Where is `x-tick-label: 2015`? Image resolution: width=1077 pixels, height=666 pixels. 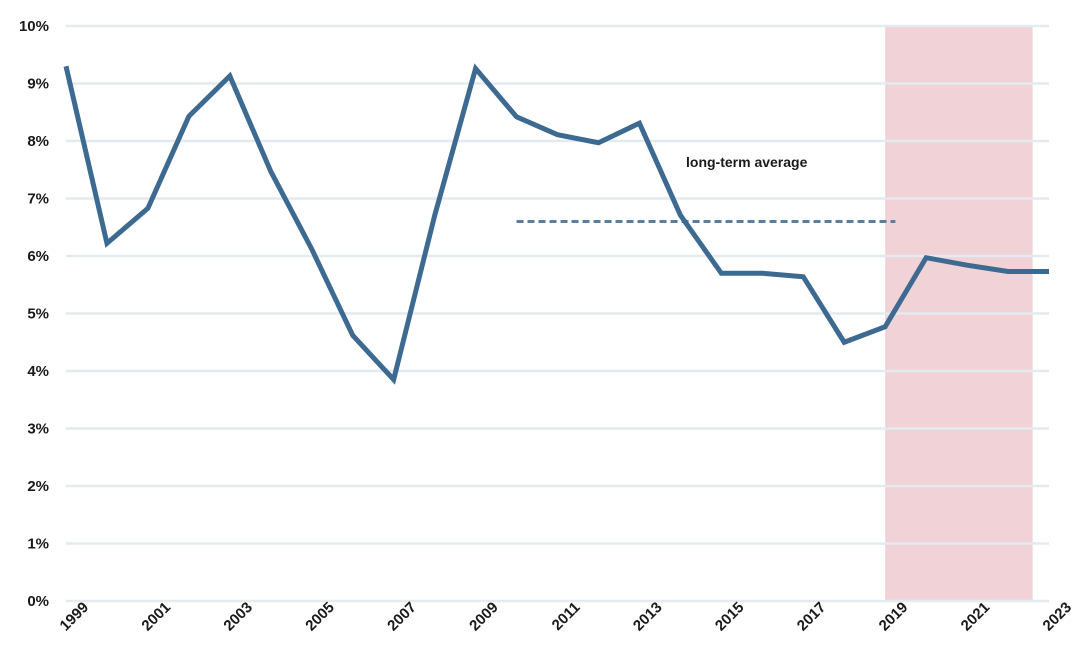
x-tick-label: 2015 is located at coordinates (730, 617).